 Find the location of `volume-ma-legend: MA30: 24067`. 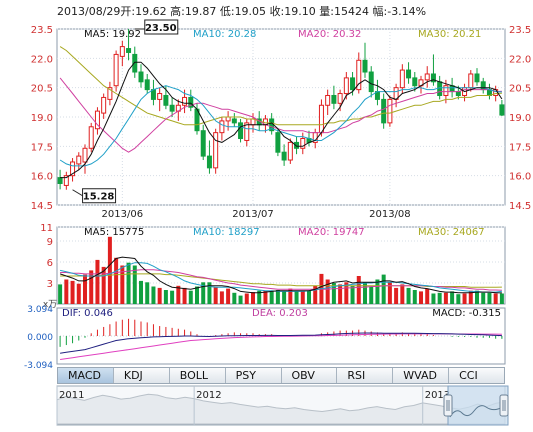

volume-ma-legend: MA30: 24067 is located at coordinates (451, 232).